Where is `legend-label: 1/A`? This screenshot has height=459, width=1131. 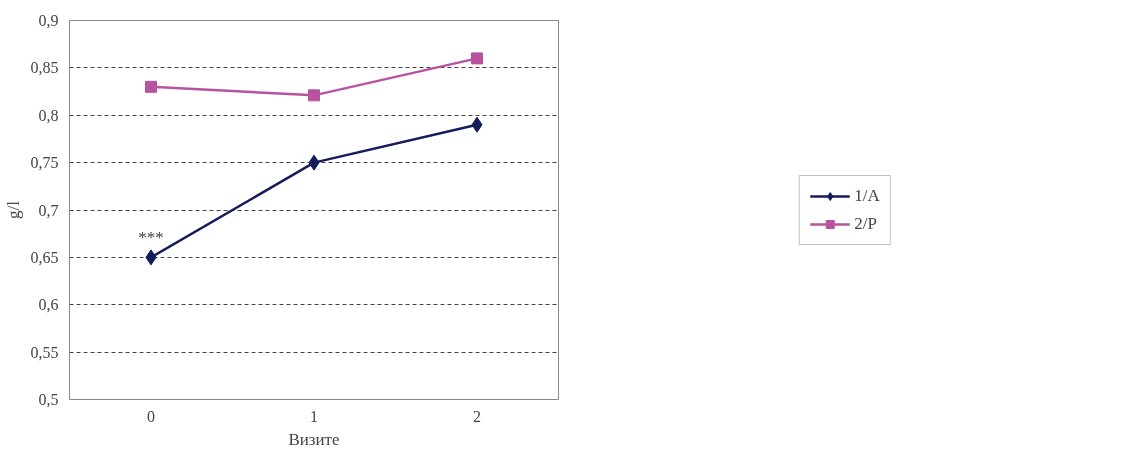 legend-label: 1/A is located at coordinates (867, 195).